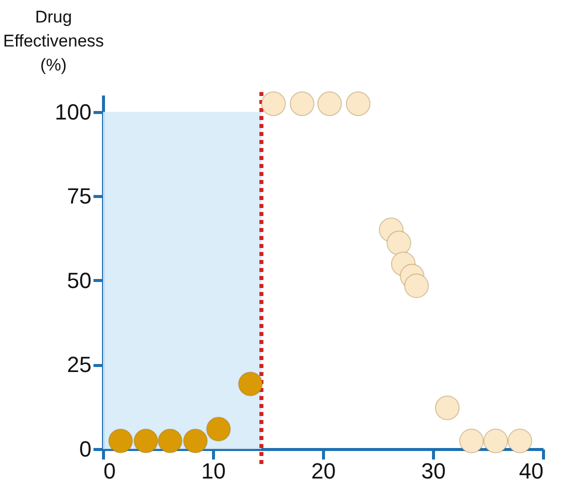 This screenshot has height=502, width=566. What do you see at coordinates (323, 471) in the screenshot?
I see `x-tick-label: 20` at bounding box center [323, 471].